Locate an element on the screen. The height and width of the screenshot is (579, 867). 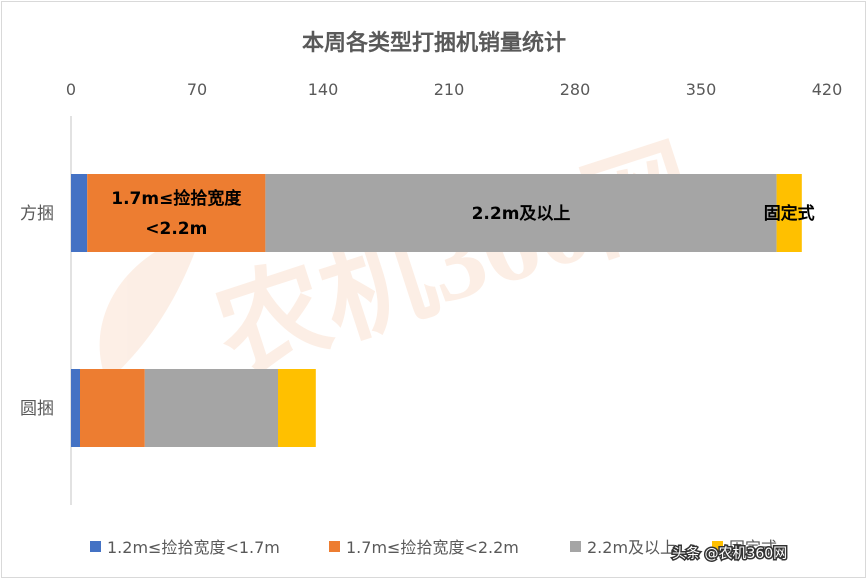
chart-title: 本周各类型打捆机销量统计 is located at coordinates (434, 43).